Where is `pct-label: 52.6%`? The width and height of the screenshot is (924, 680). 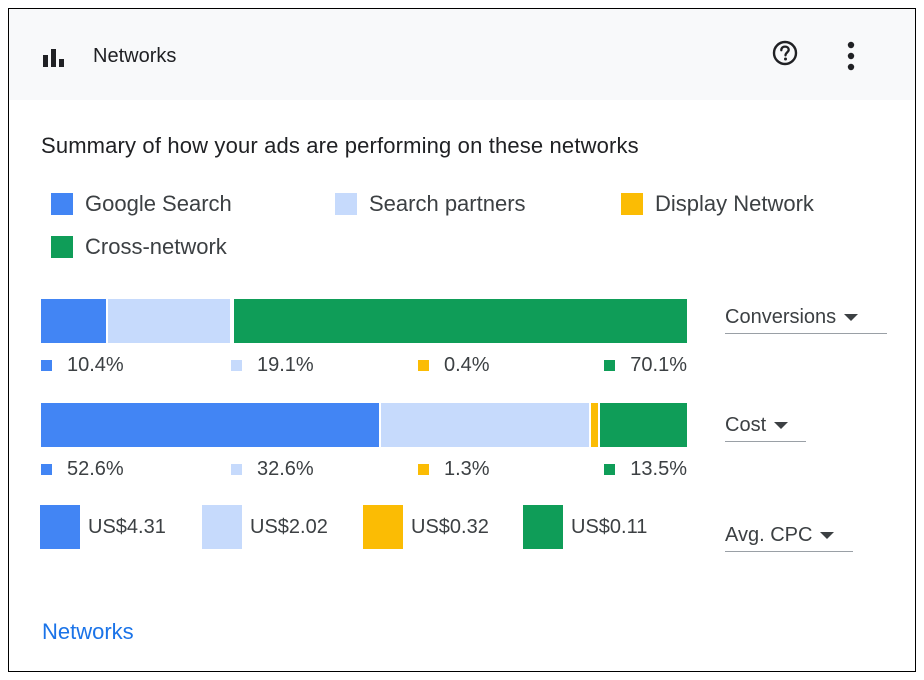
pct-label: 52.6% is located at coordinates (82, 469).